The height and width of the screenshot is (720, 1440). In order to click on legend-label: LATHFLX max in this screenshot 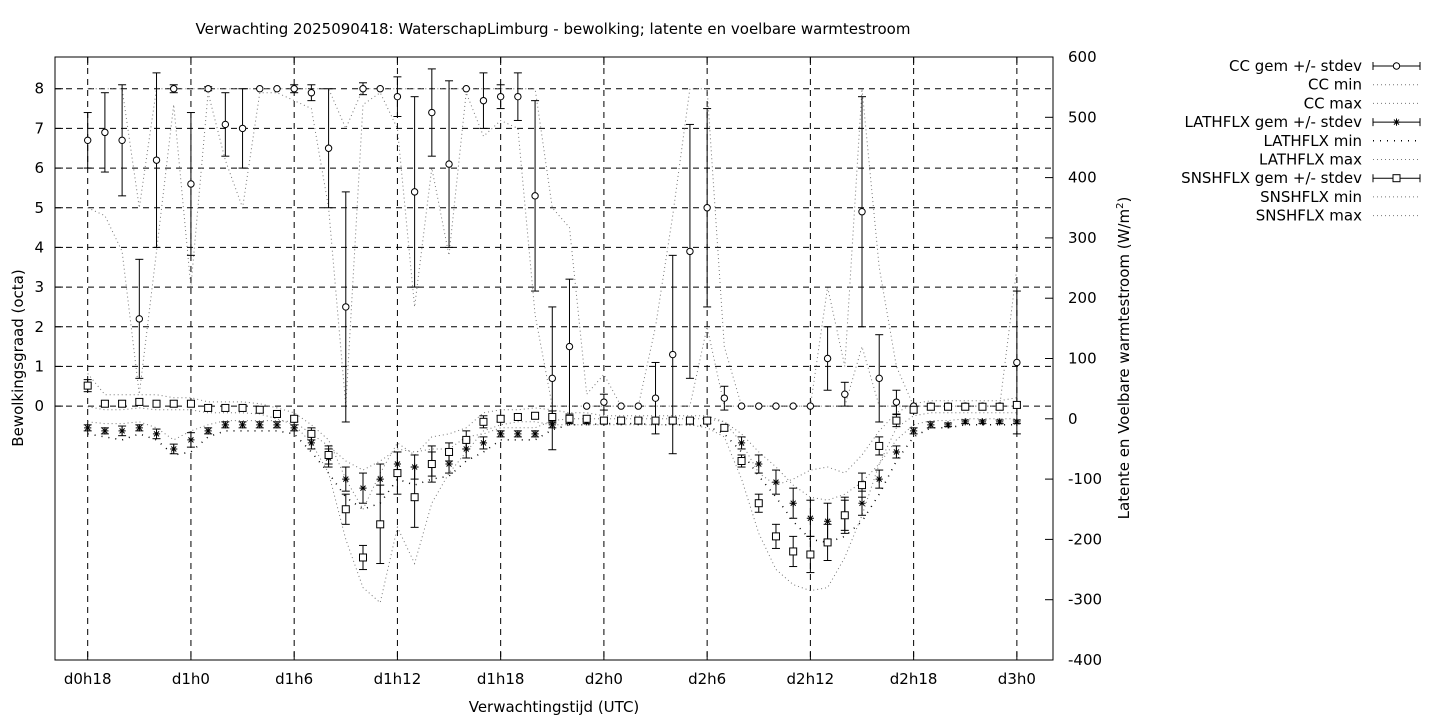, I will do `click(1310, 160)`.